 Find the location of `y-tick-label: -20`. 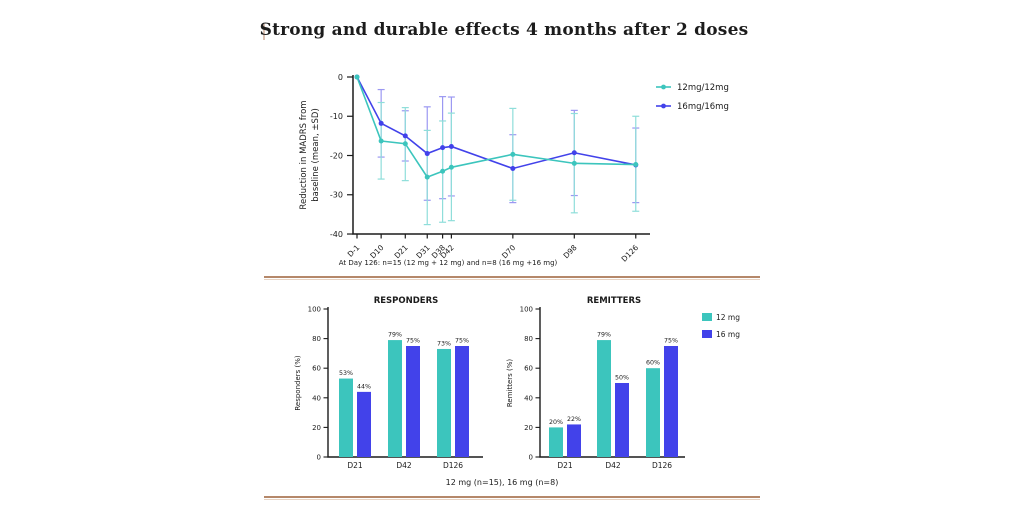

y-tick-label: -20 is located at coordinates (336, 155).